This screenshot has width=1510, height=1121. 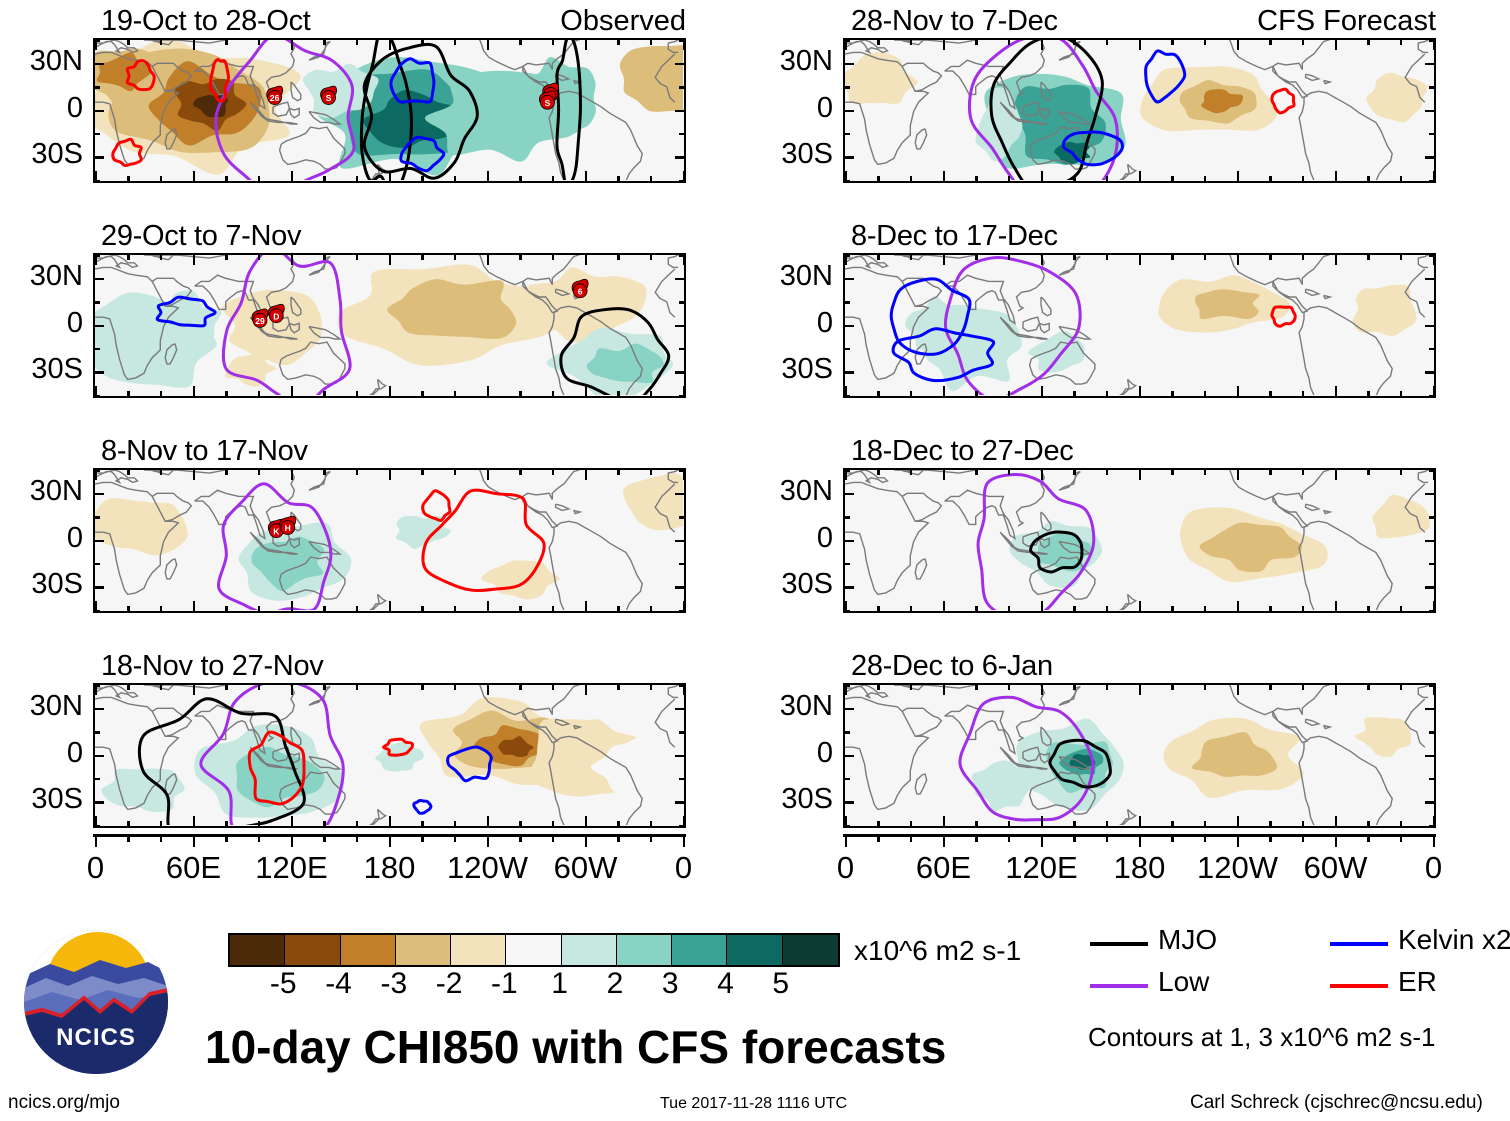 I want to click on panel-title: 8-Nov to 17-Nov, so click(x=204, y=451).